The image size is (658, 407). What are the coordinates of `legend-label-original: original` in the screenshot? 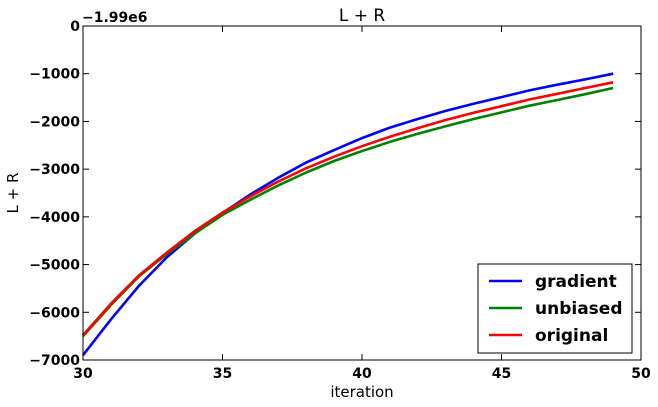 It's located at (571, 336).